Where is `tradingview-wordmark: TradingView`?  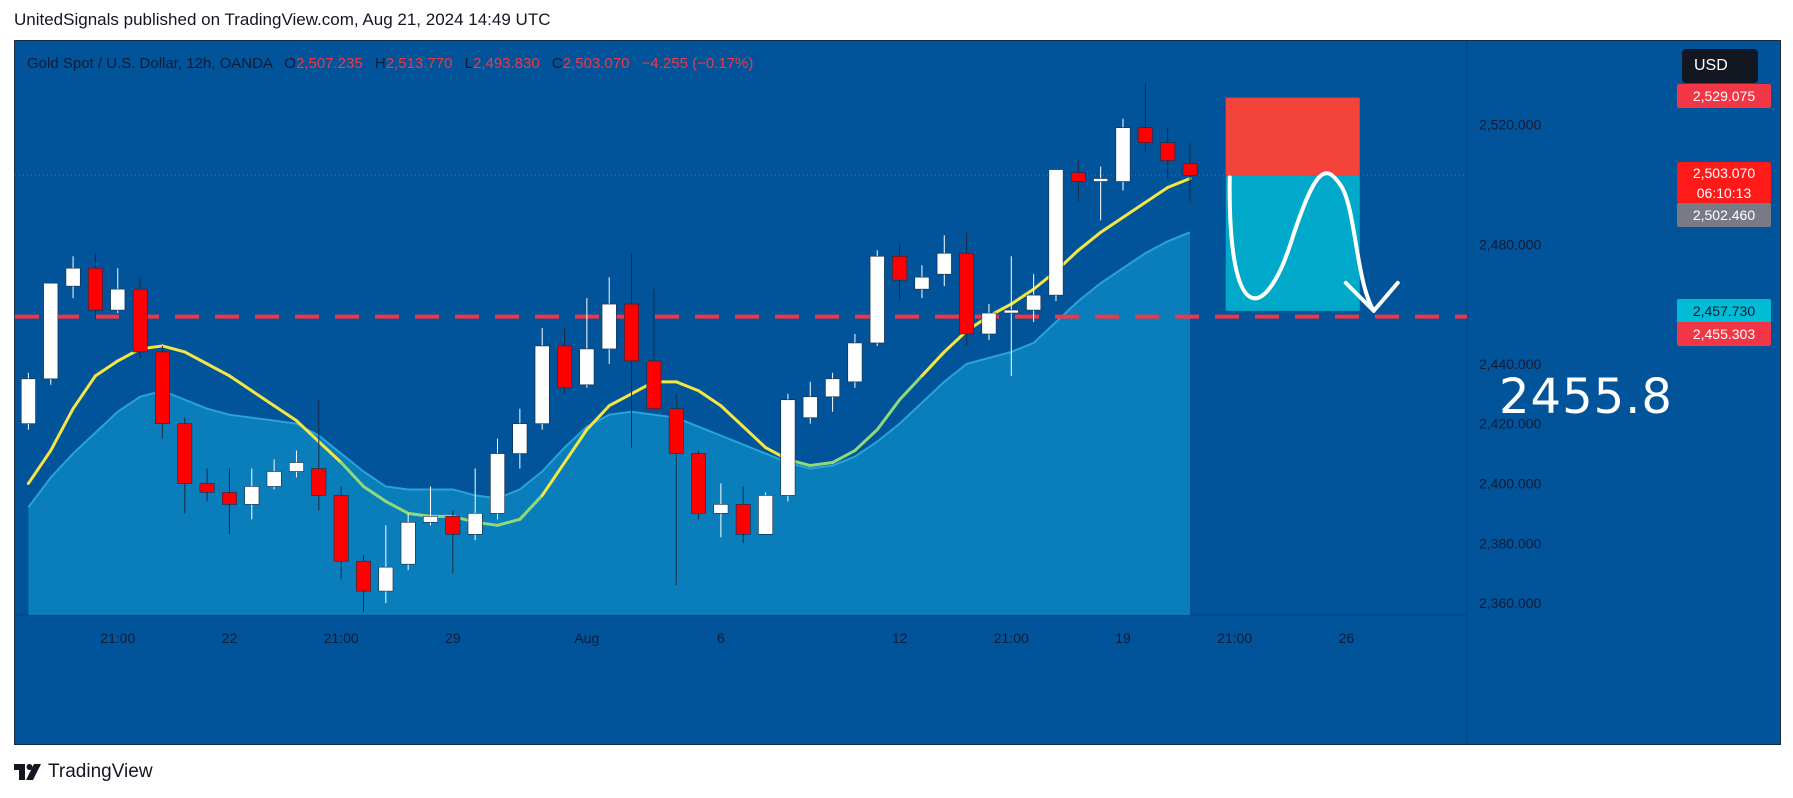
tradingview-wordmark: TradingView is located at coordinates (100, 771).